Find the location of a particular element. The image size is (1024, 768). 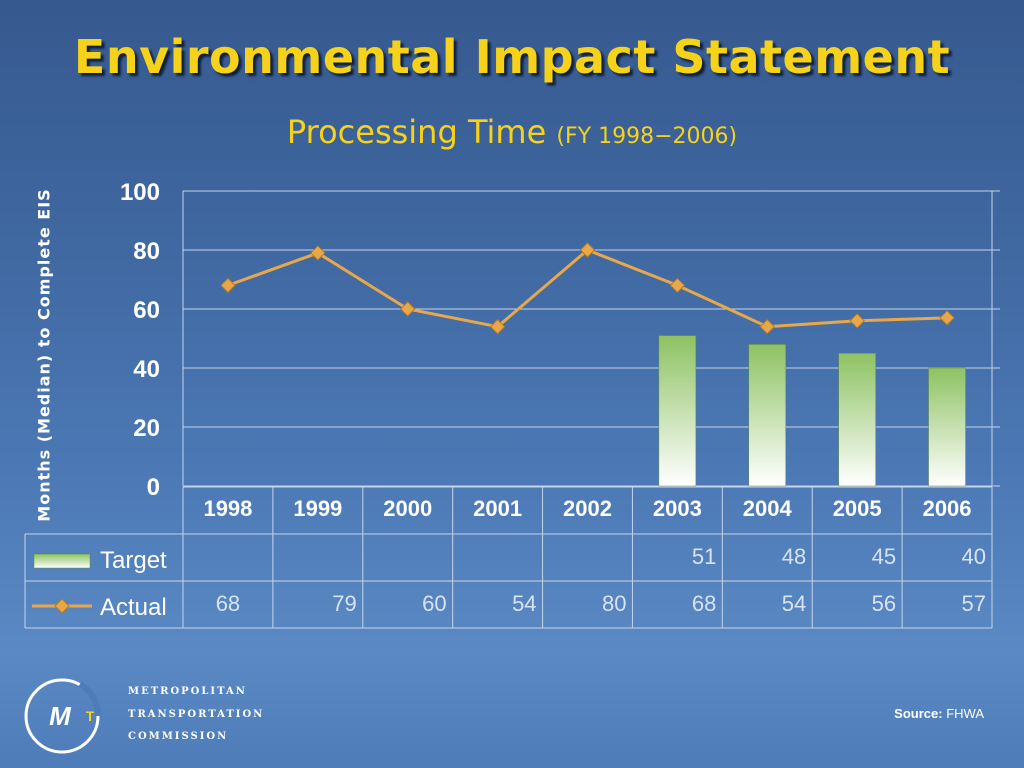

source-label: Source: is located at coordinates (918, 713).